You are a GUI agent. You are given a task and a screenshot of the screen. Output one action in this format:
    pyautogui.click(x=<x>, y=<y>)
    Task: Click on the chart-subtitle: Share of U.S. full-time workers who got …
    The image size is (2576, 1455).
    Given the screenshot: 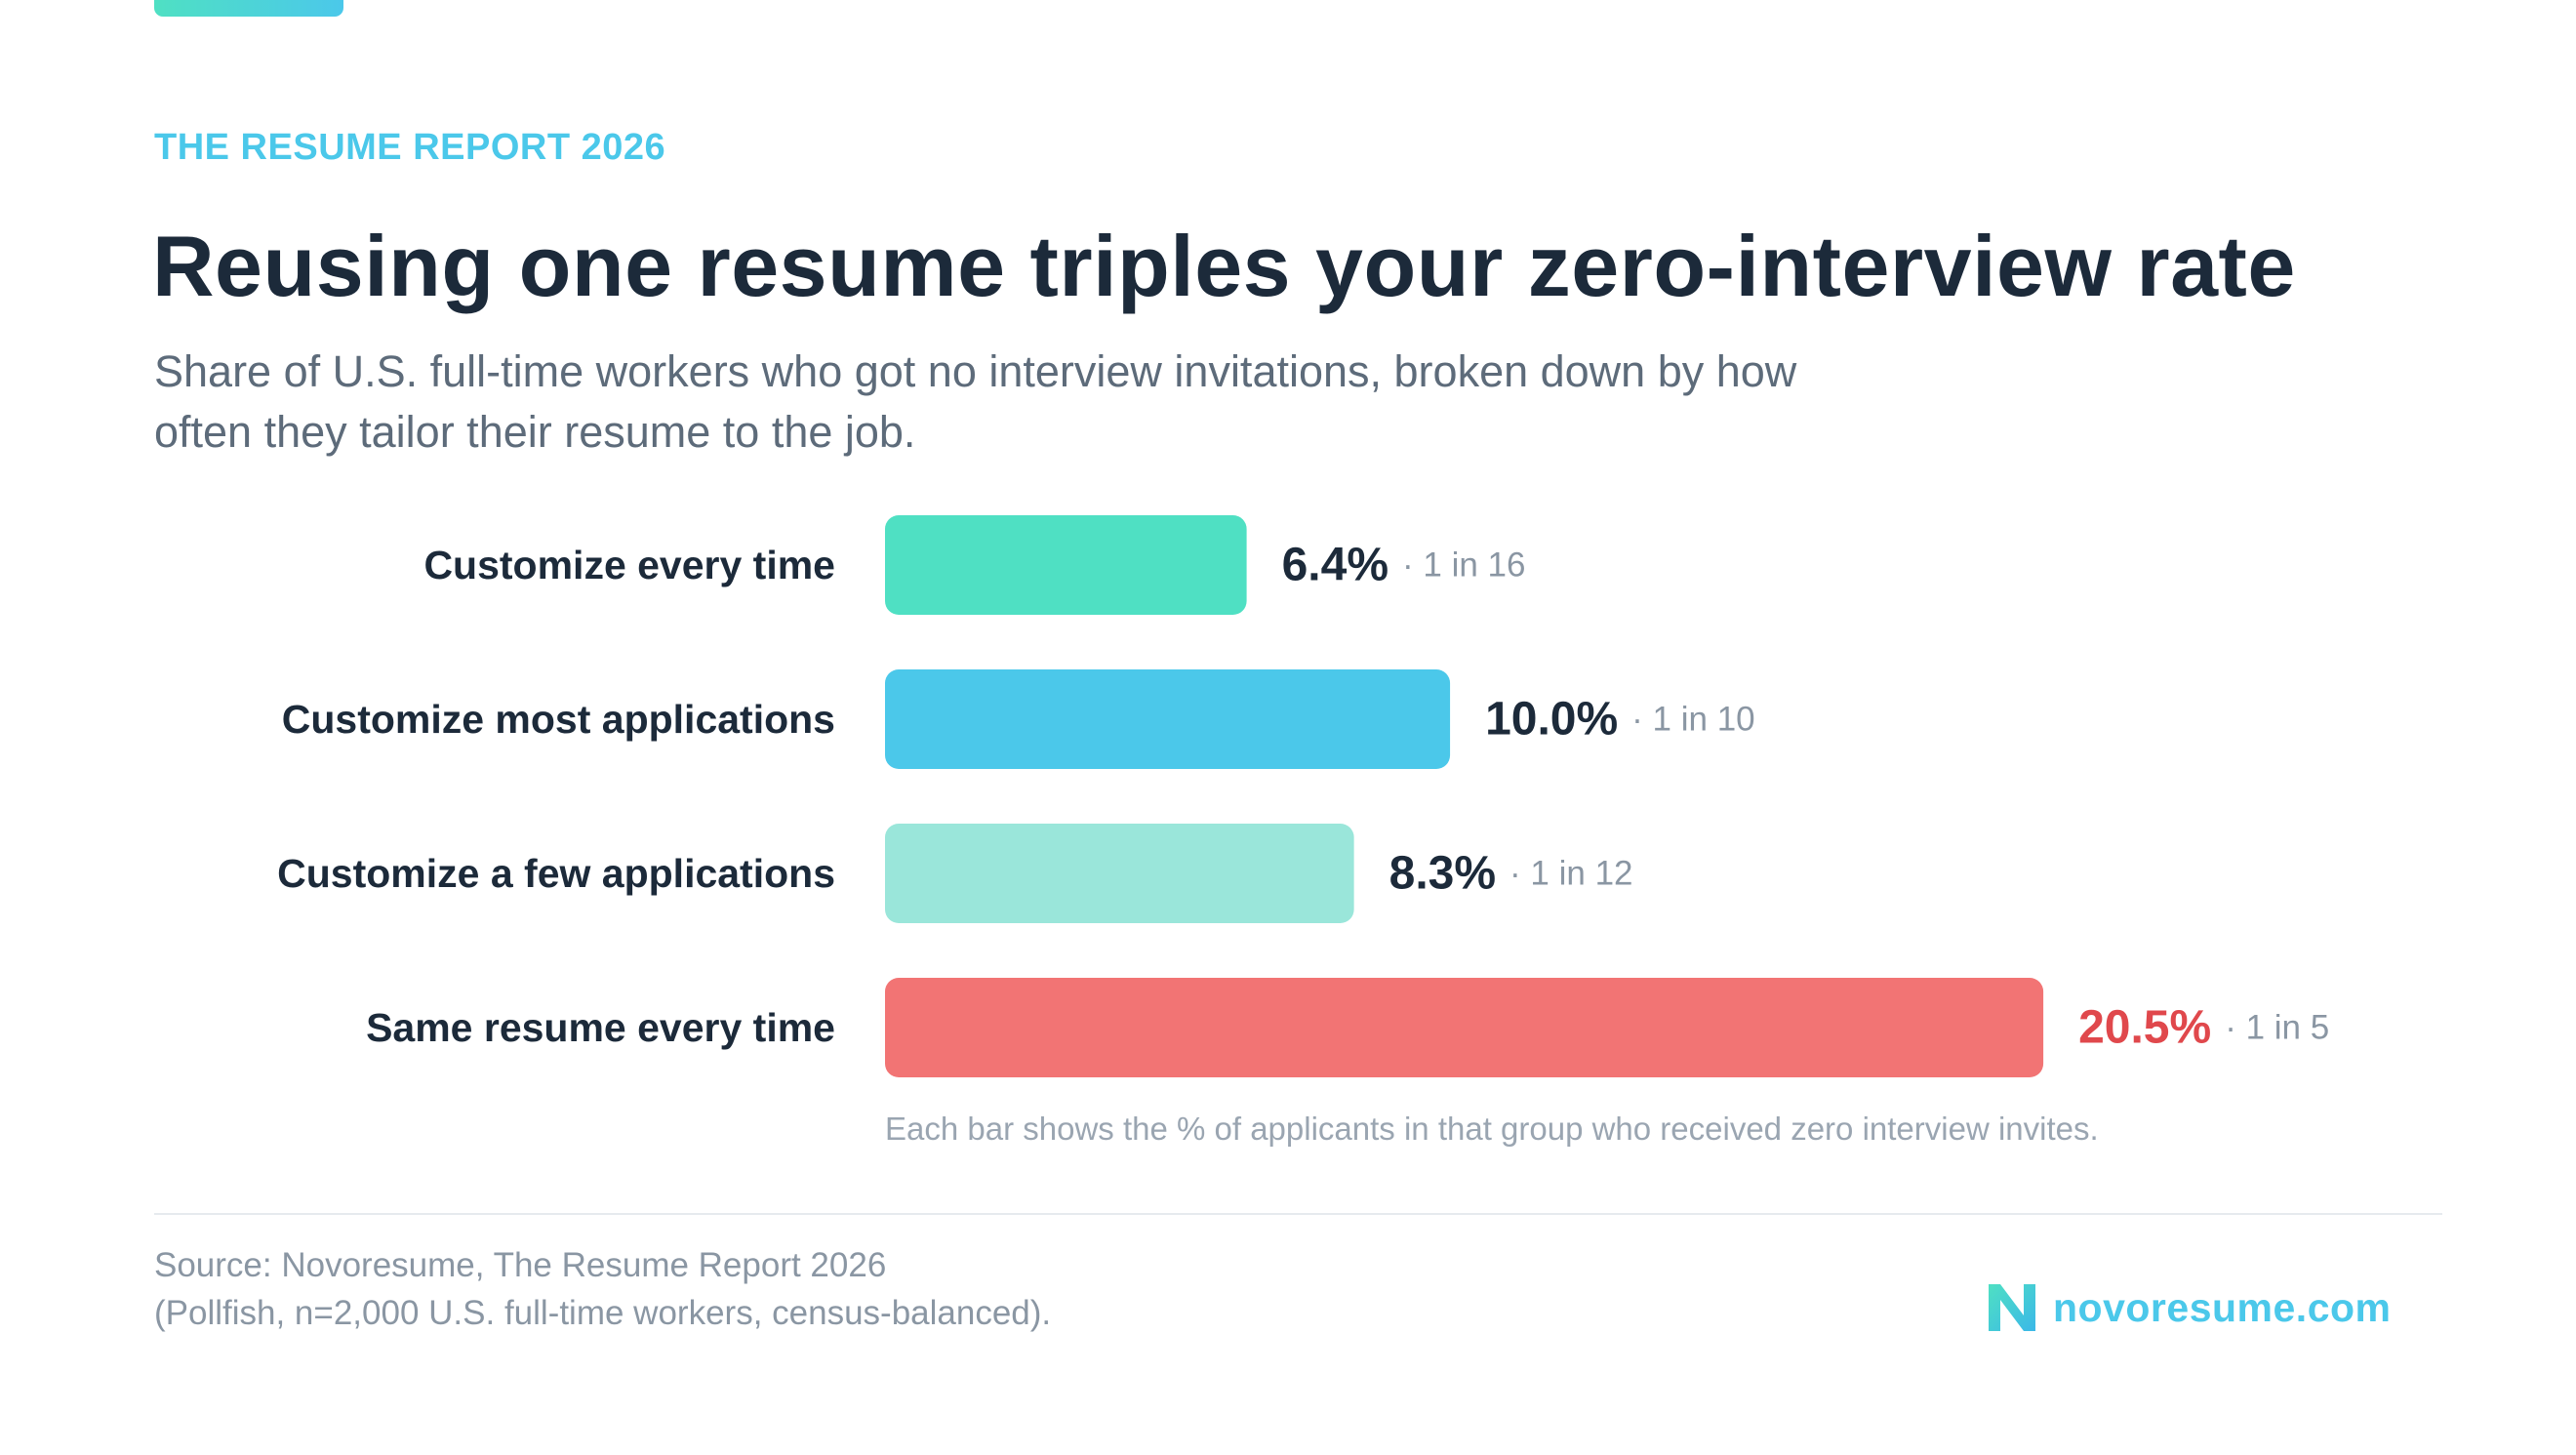 What is the action you would take?
    pyautogui.click(x=975, y=401)
    